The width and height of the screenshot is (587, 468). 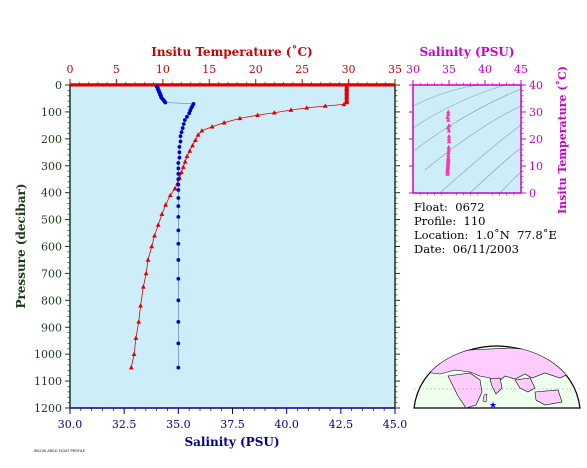 I want to click on salinity-tick-label: 45.0, so click(x=395, y=424).